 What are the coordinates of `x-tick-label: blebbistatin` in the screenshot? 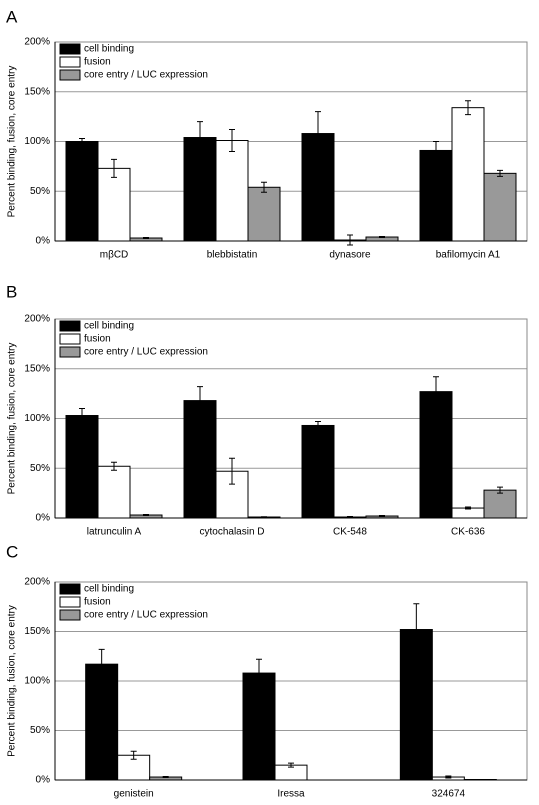 It's located at (232, 255).